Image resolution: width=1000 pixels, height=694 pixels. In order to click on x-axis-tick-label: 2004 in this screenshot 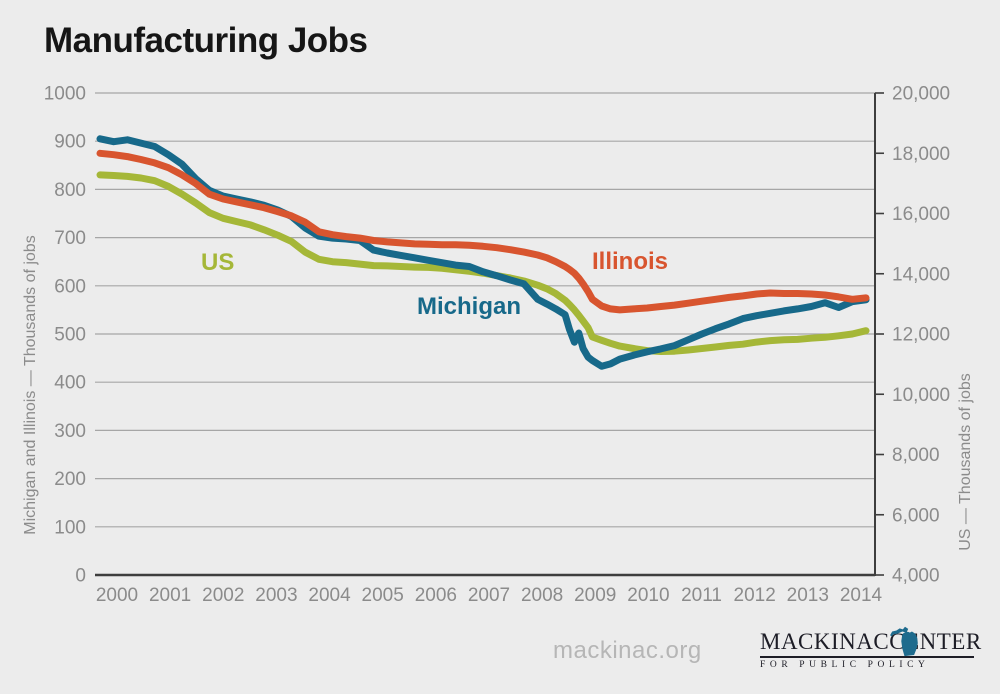, I will do `click(329, 595)`.